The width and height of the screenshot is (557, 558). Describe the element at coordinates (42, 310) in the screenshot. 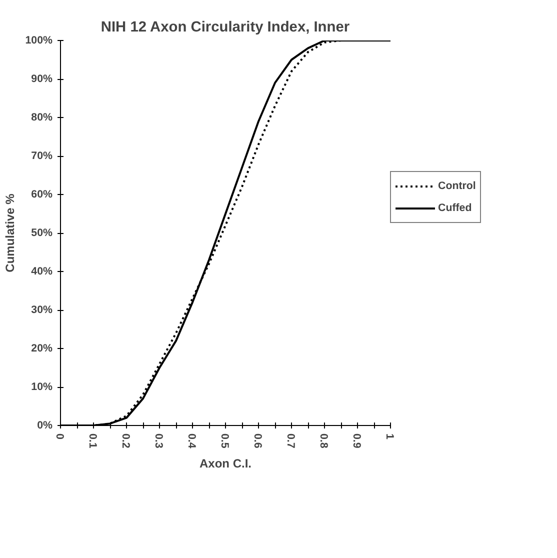

I see `y-tick-label: 30%` at that location.